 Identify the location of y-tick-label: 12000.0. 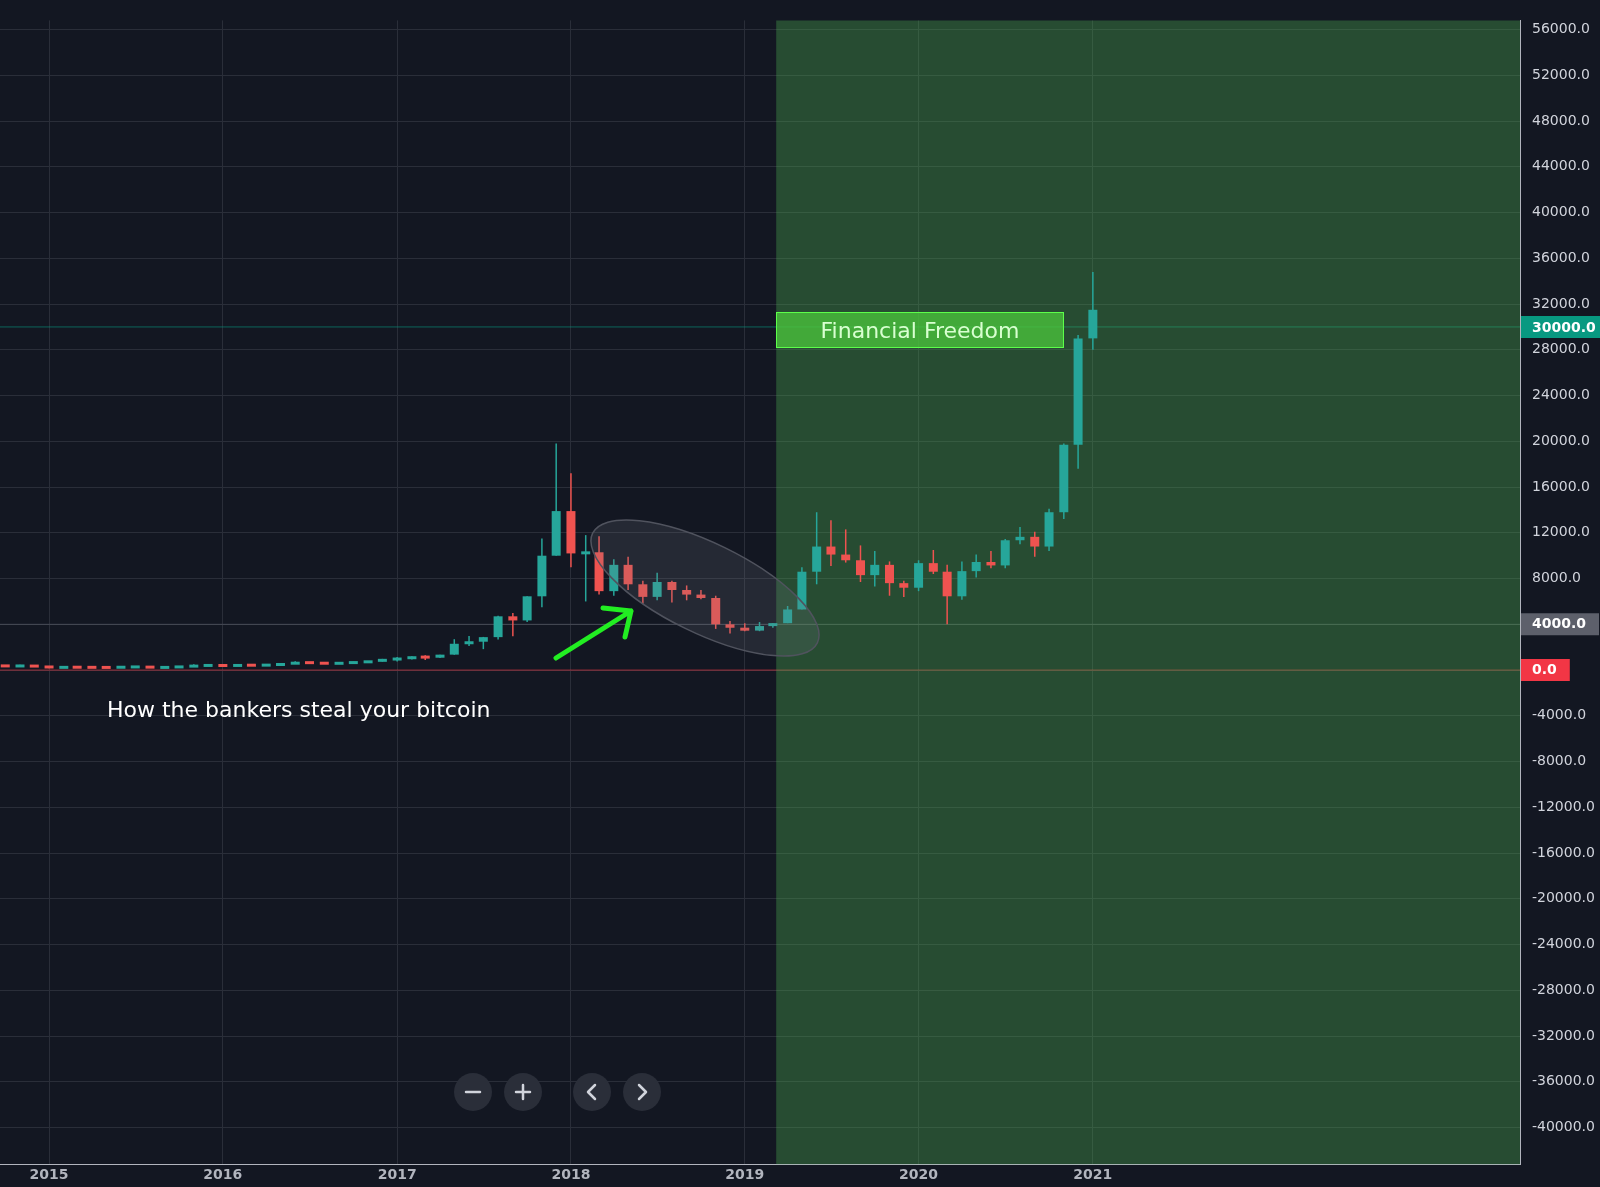
(1561, 531).